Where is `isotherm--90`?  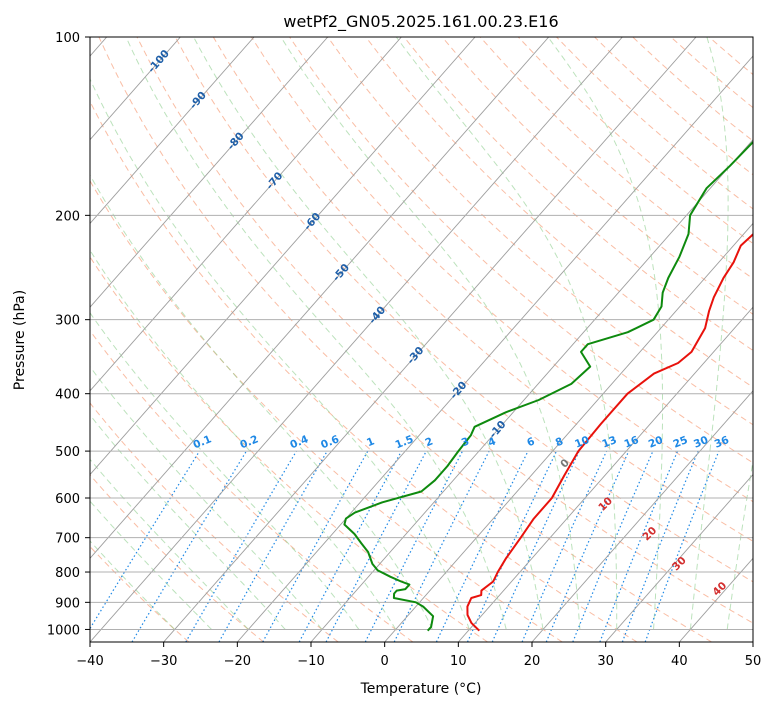 isotherm--90 is located at coordinates (172, 131).